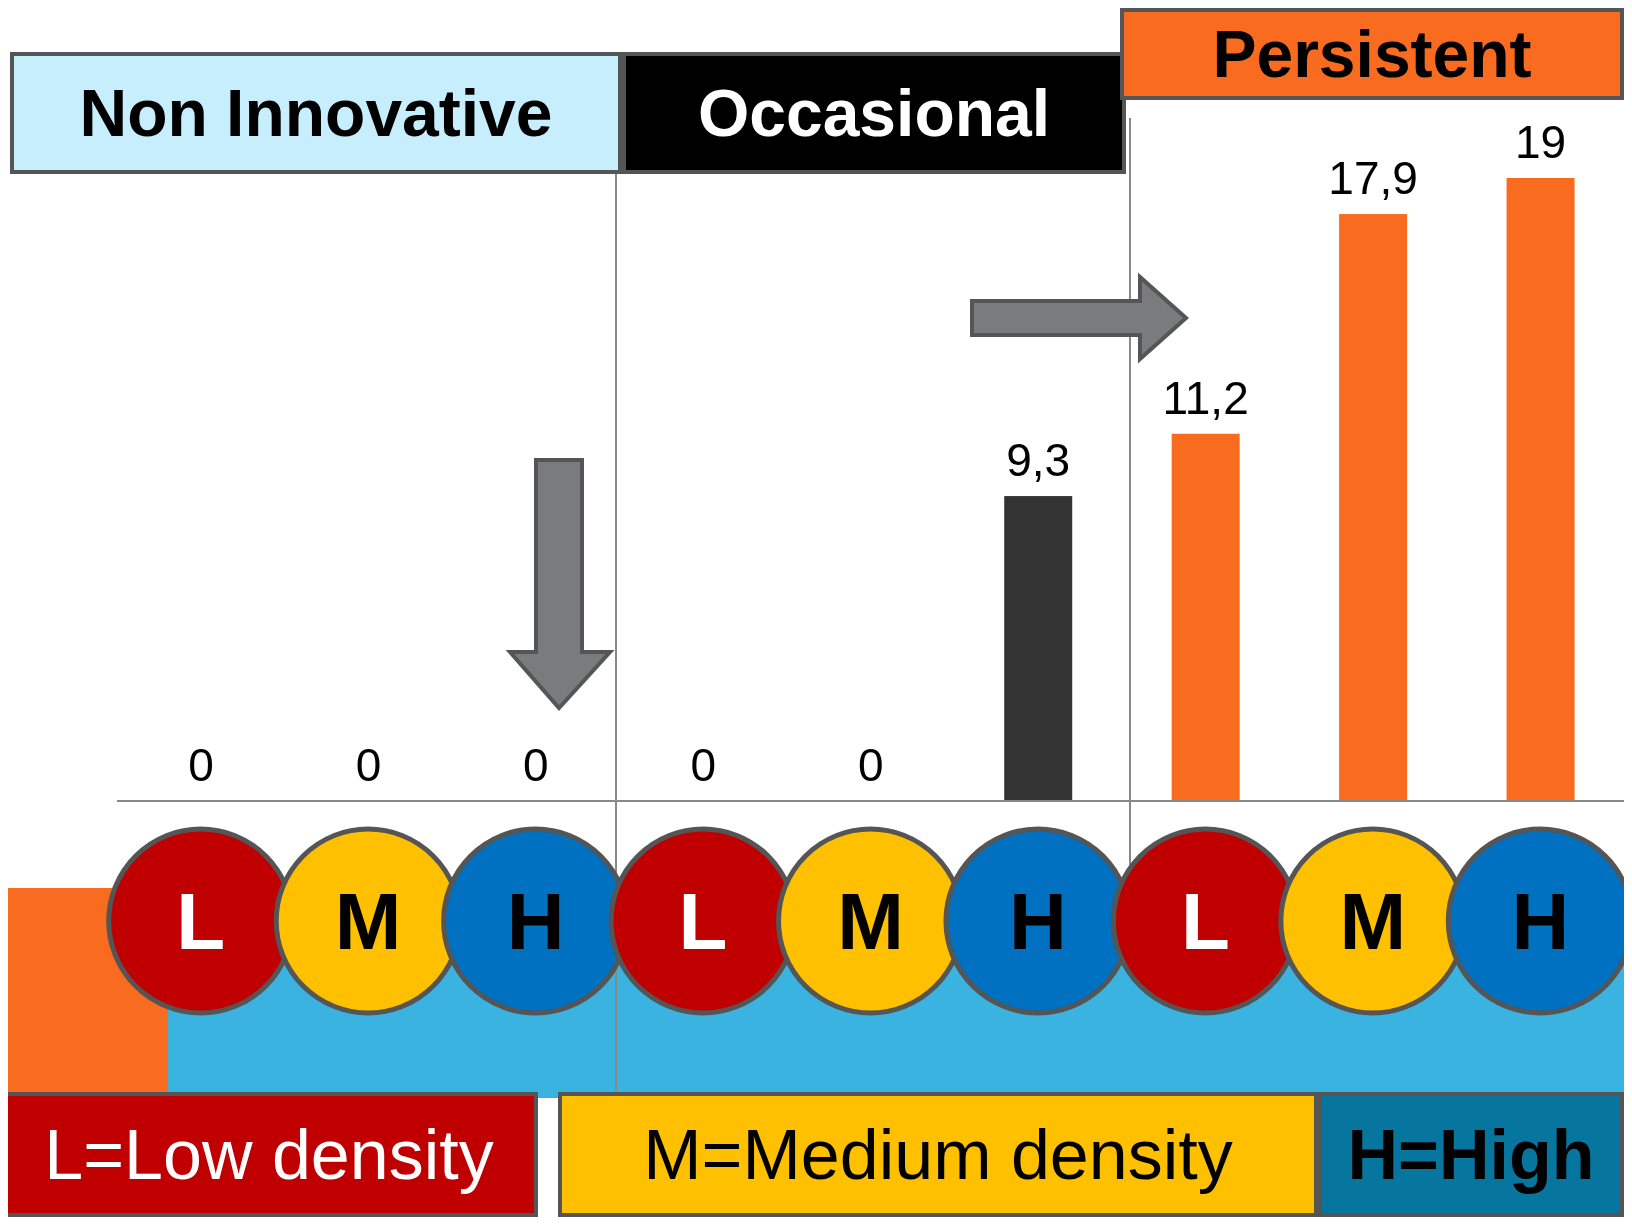 The width and height of the screenshot is (1632, 1225). What do you see at coordinates (1038, 460) in the screenshot?
I see `data-label: 9,3` at bounding box center [1038, 460].